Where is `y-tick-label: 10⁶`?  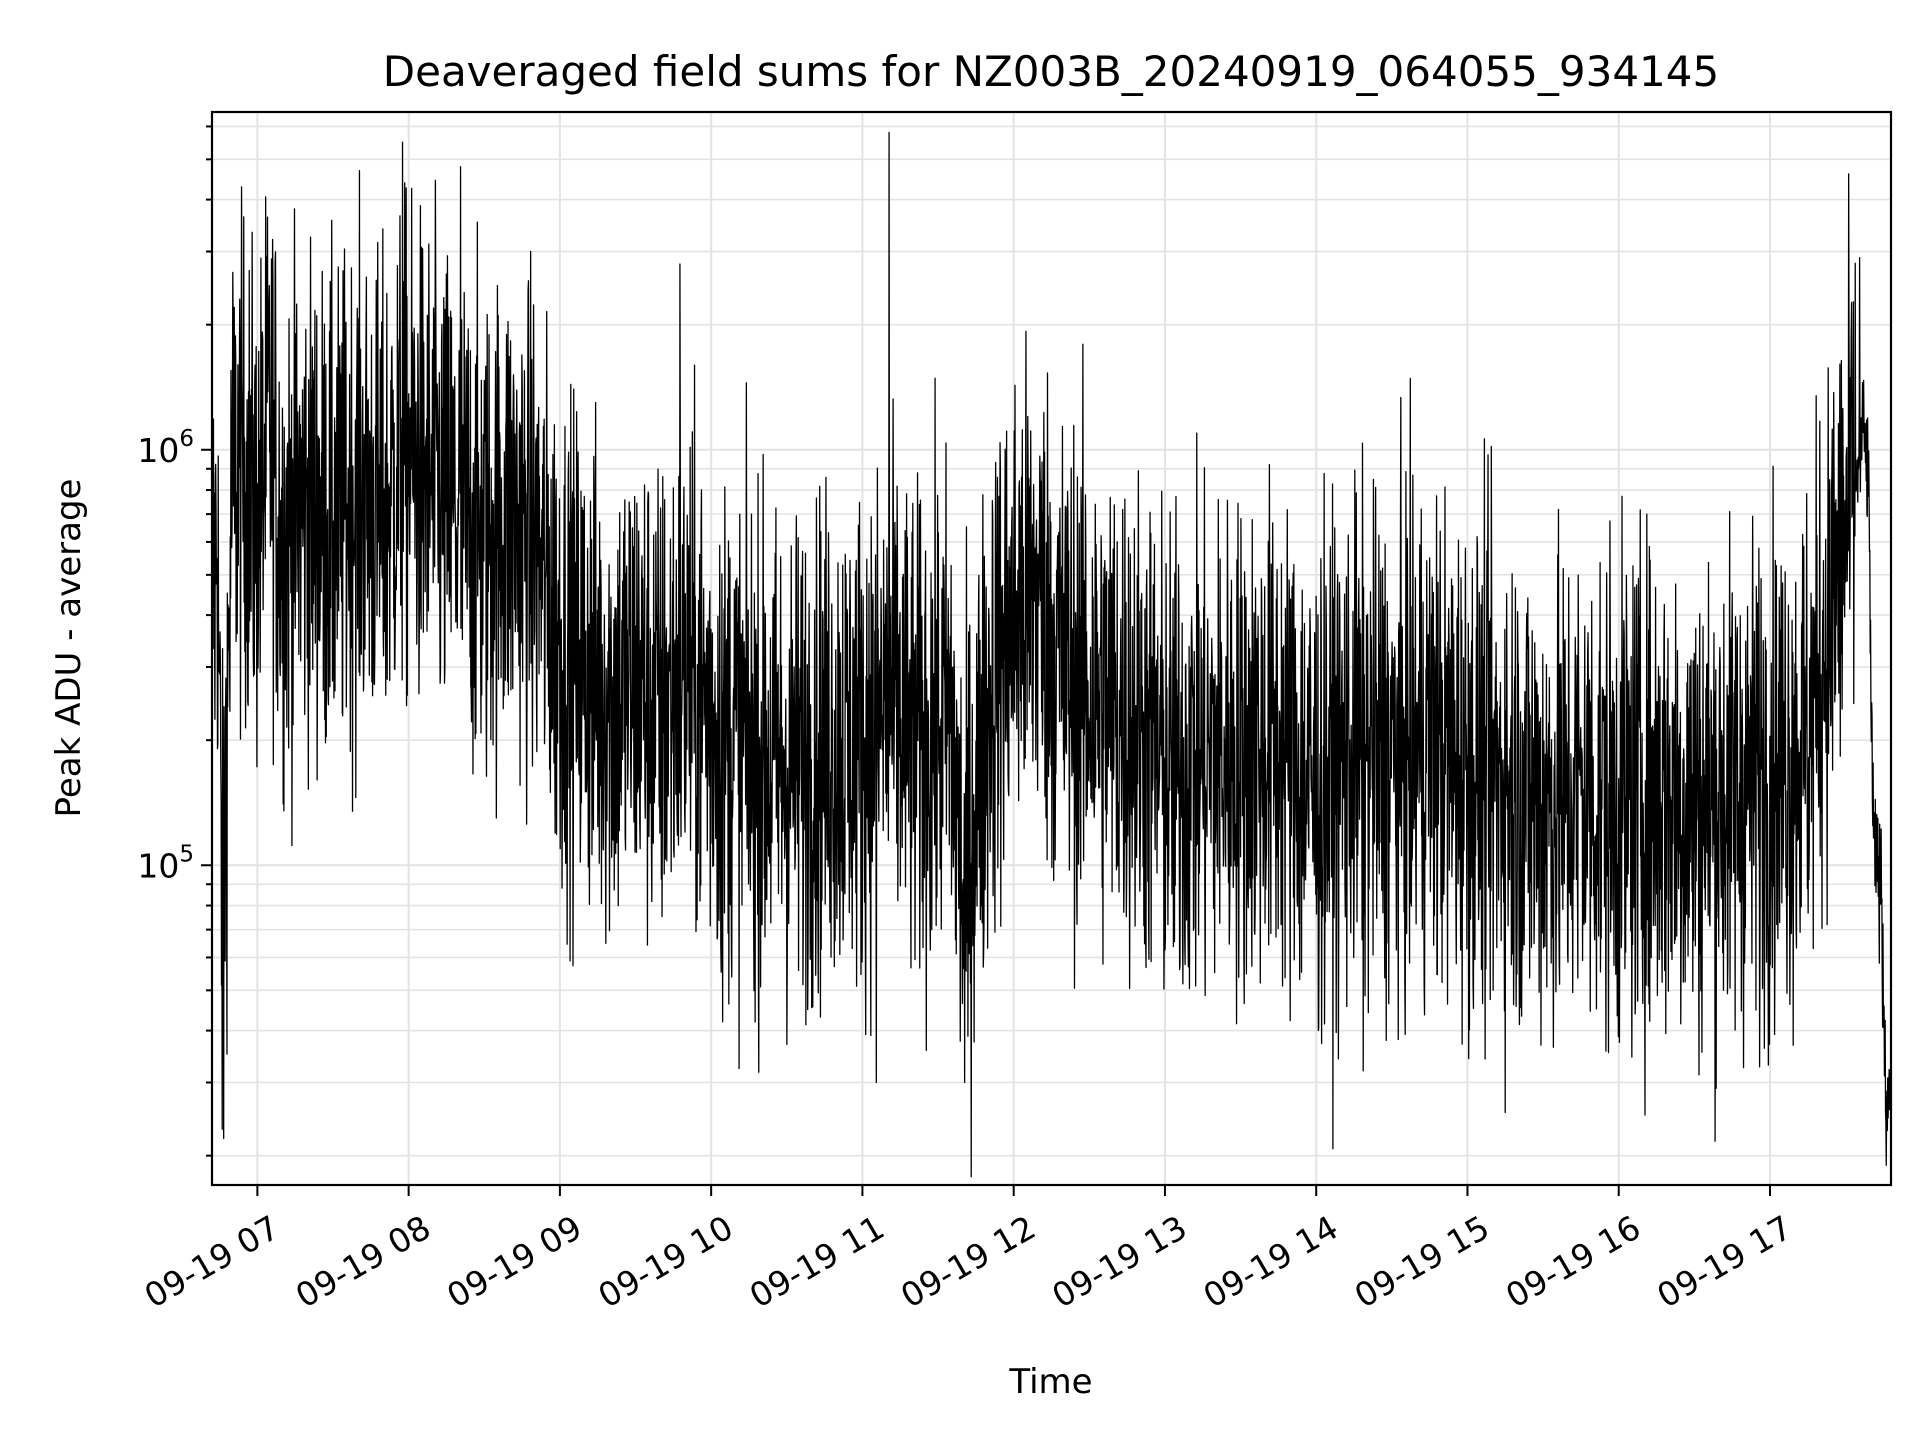
y-tick-label: 10⁶ is located at coordinates (165, 448).